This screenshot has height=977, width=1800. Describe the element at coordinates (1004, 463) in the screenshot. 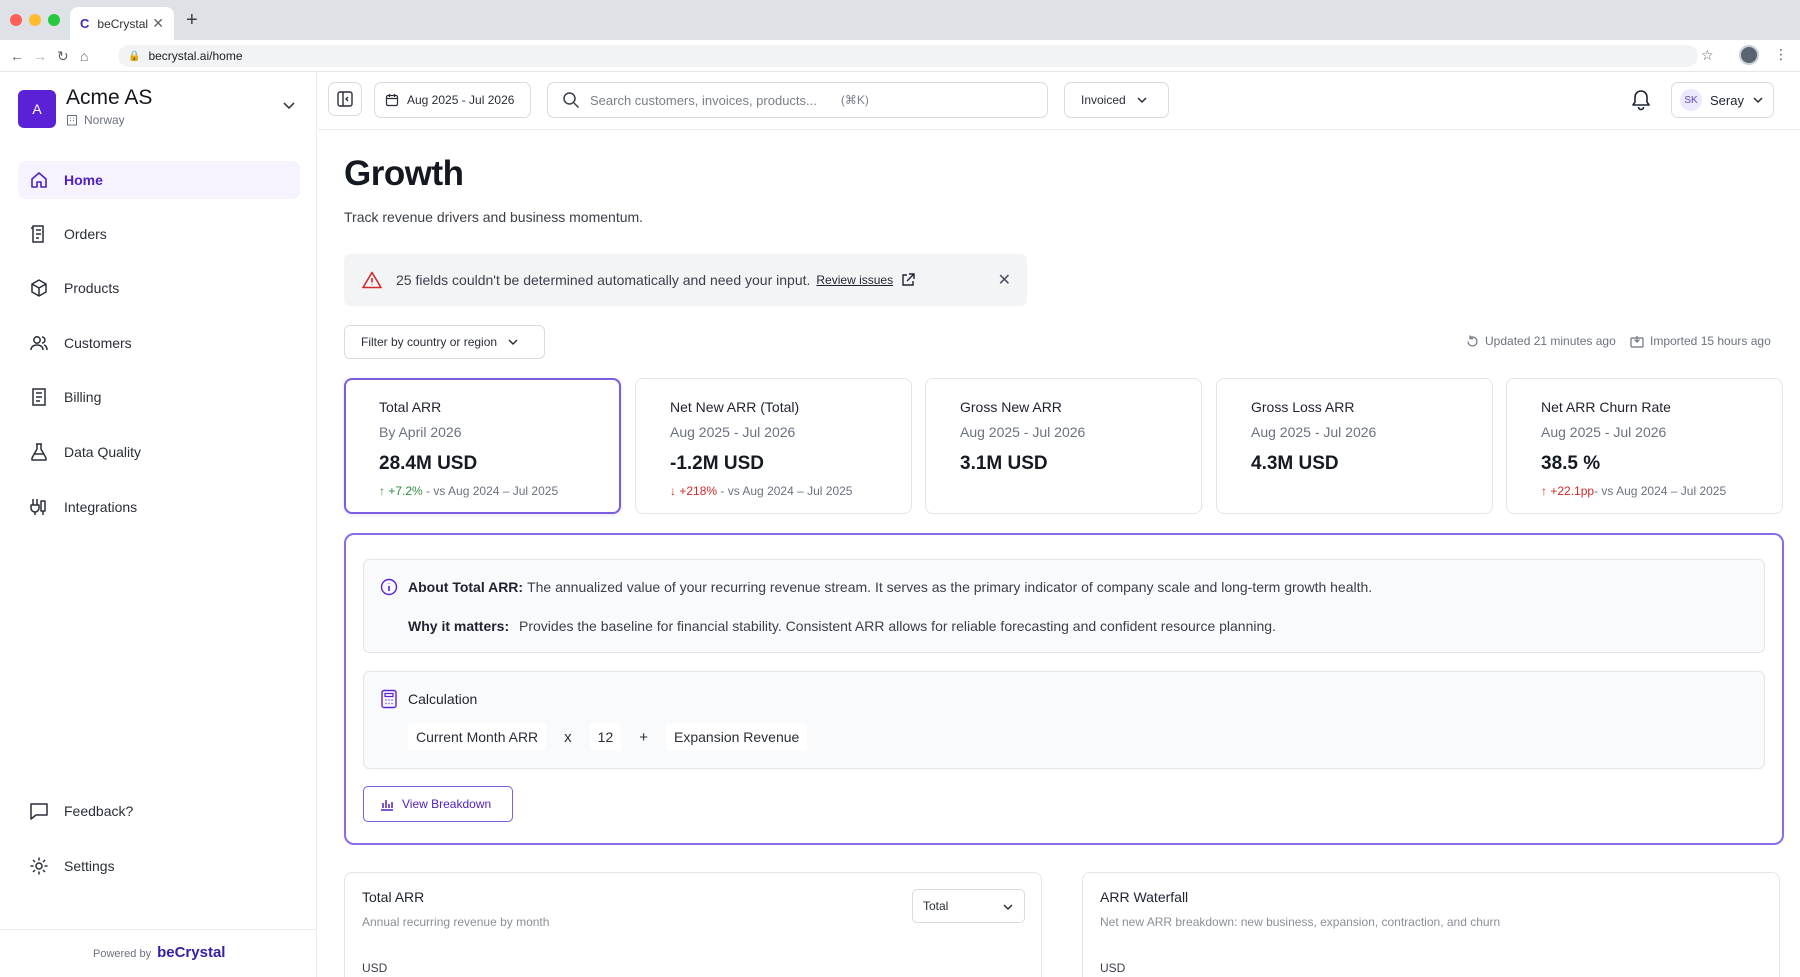

I see `kpi-value: 3.1M USD` at that location.